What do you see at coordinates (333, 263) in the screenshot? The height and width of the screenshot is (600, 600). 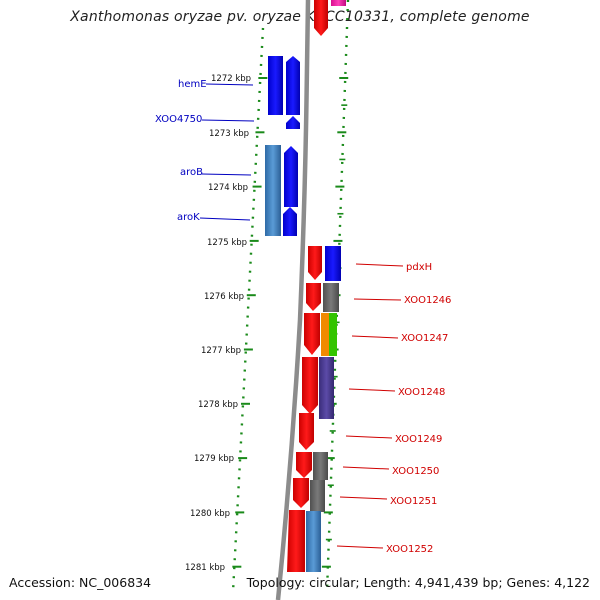 I see `gene-pdxH` at bounding box center [333, 263].